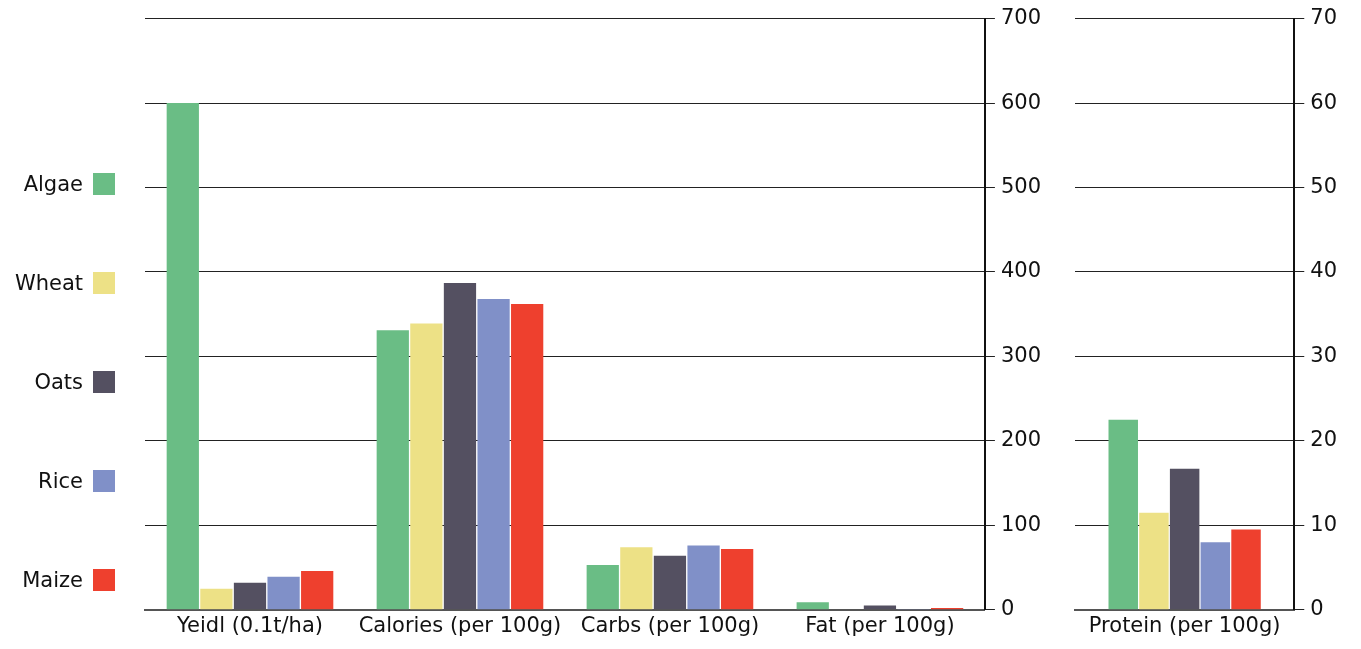 The width and height of the screenshot is (1361, 649). Describe the element at coordinates (460, 624) in the screenshot. I see `x-tick-label: Calories (per 100g)` at that location.